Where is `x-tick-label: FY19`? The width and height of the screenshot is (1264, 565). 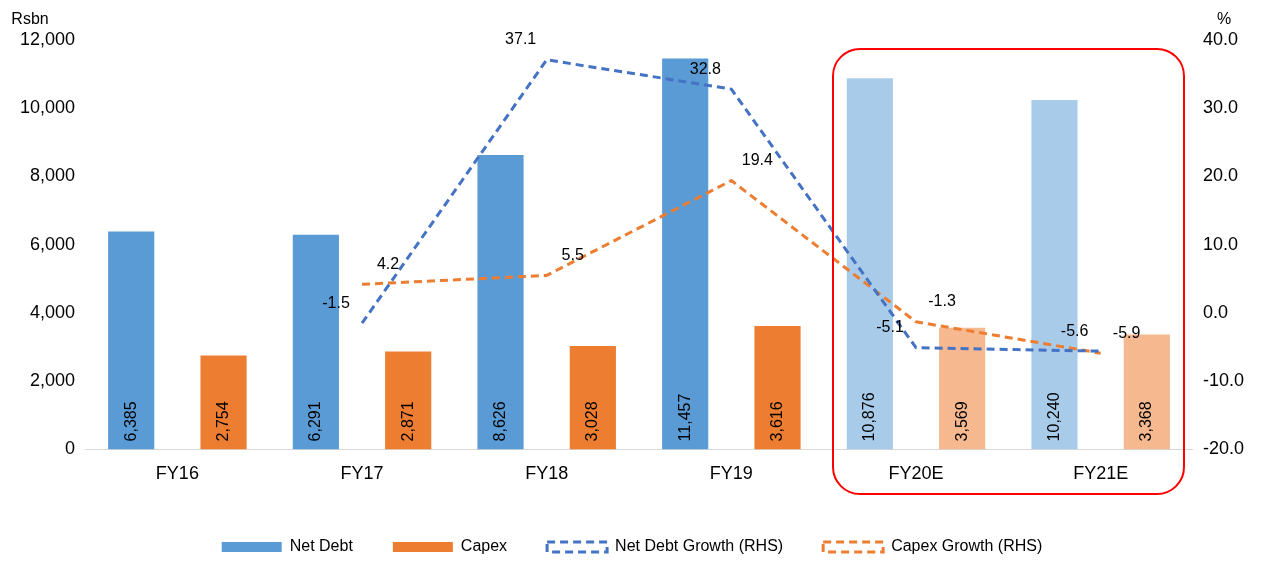
x-tick-label: FY19 is located at coordinates (731, 473).